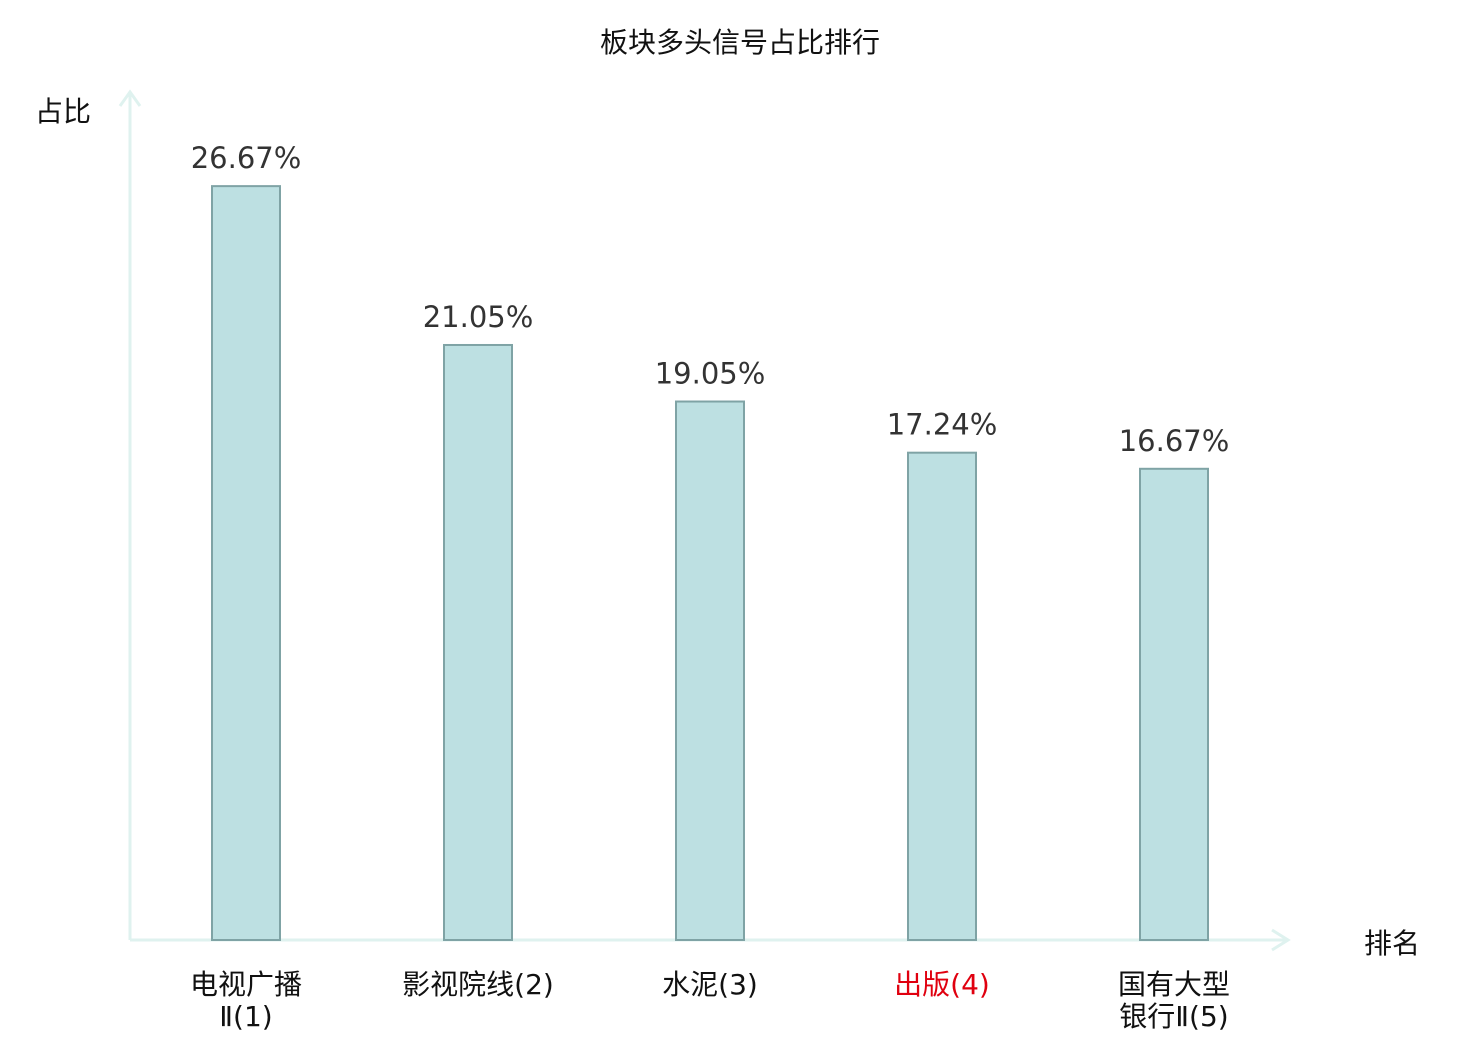  I want to click on bar-value-label: 16.67%, so click(1174, 441).